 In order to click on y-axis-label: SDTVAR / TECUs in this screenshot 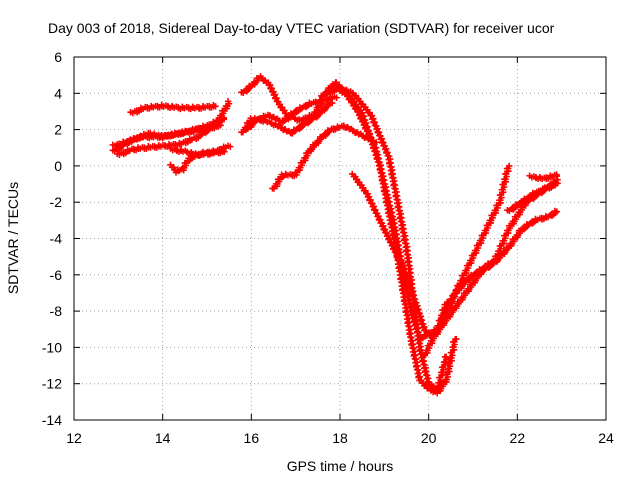, I will do `click(13, 238)`.